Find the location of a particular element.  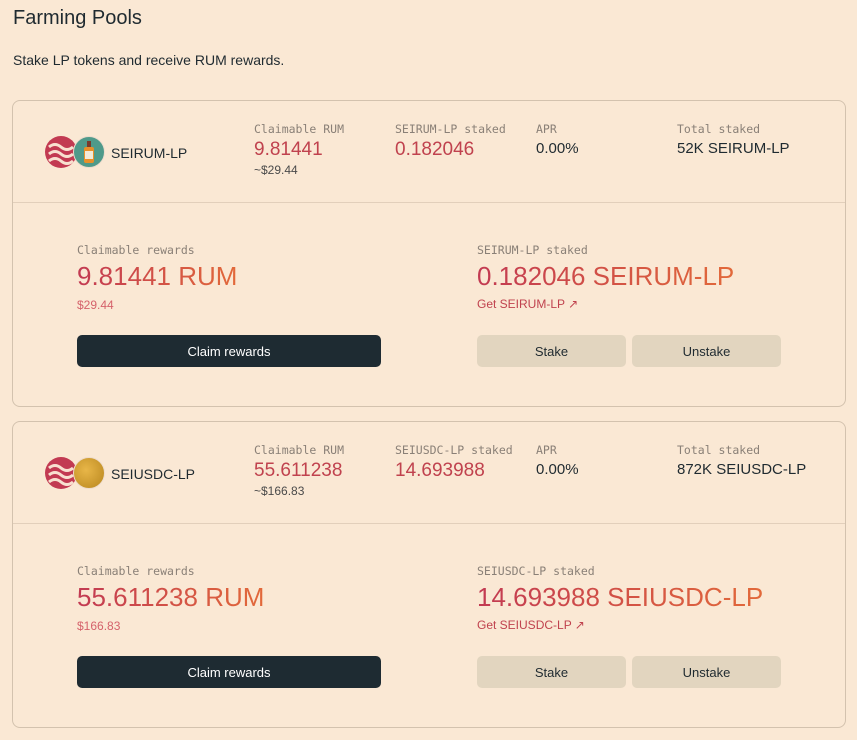

staked-big-value: 14.693988 SEIUSDC-LP is located at coordinates (620, 597).